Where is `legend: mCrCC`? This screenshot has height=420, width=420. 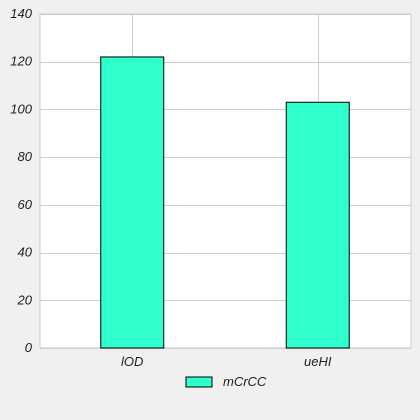 legend: mCrCC is located at coordinates (226, 381).